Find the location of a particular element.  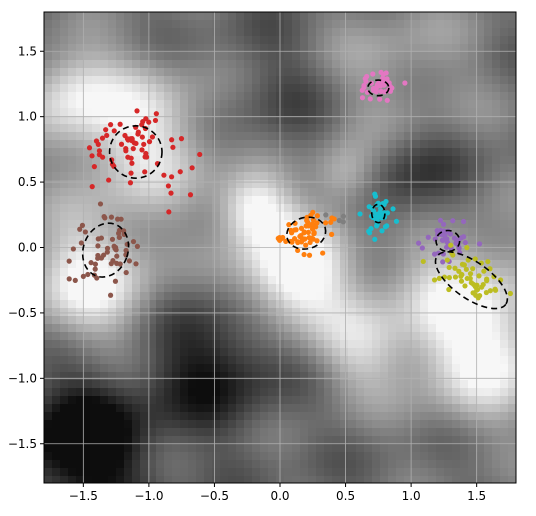

cluster-ellipse is located at coordinates (448, 241).